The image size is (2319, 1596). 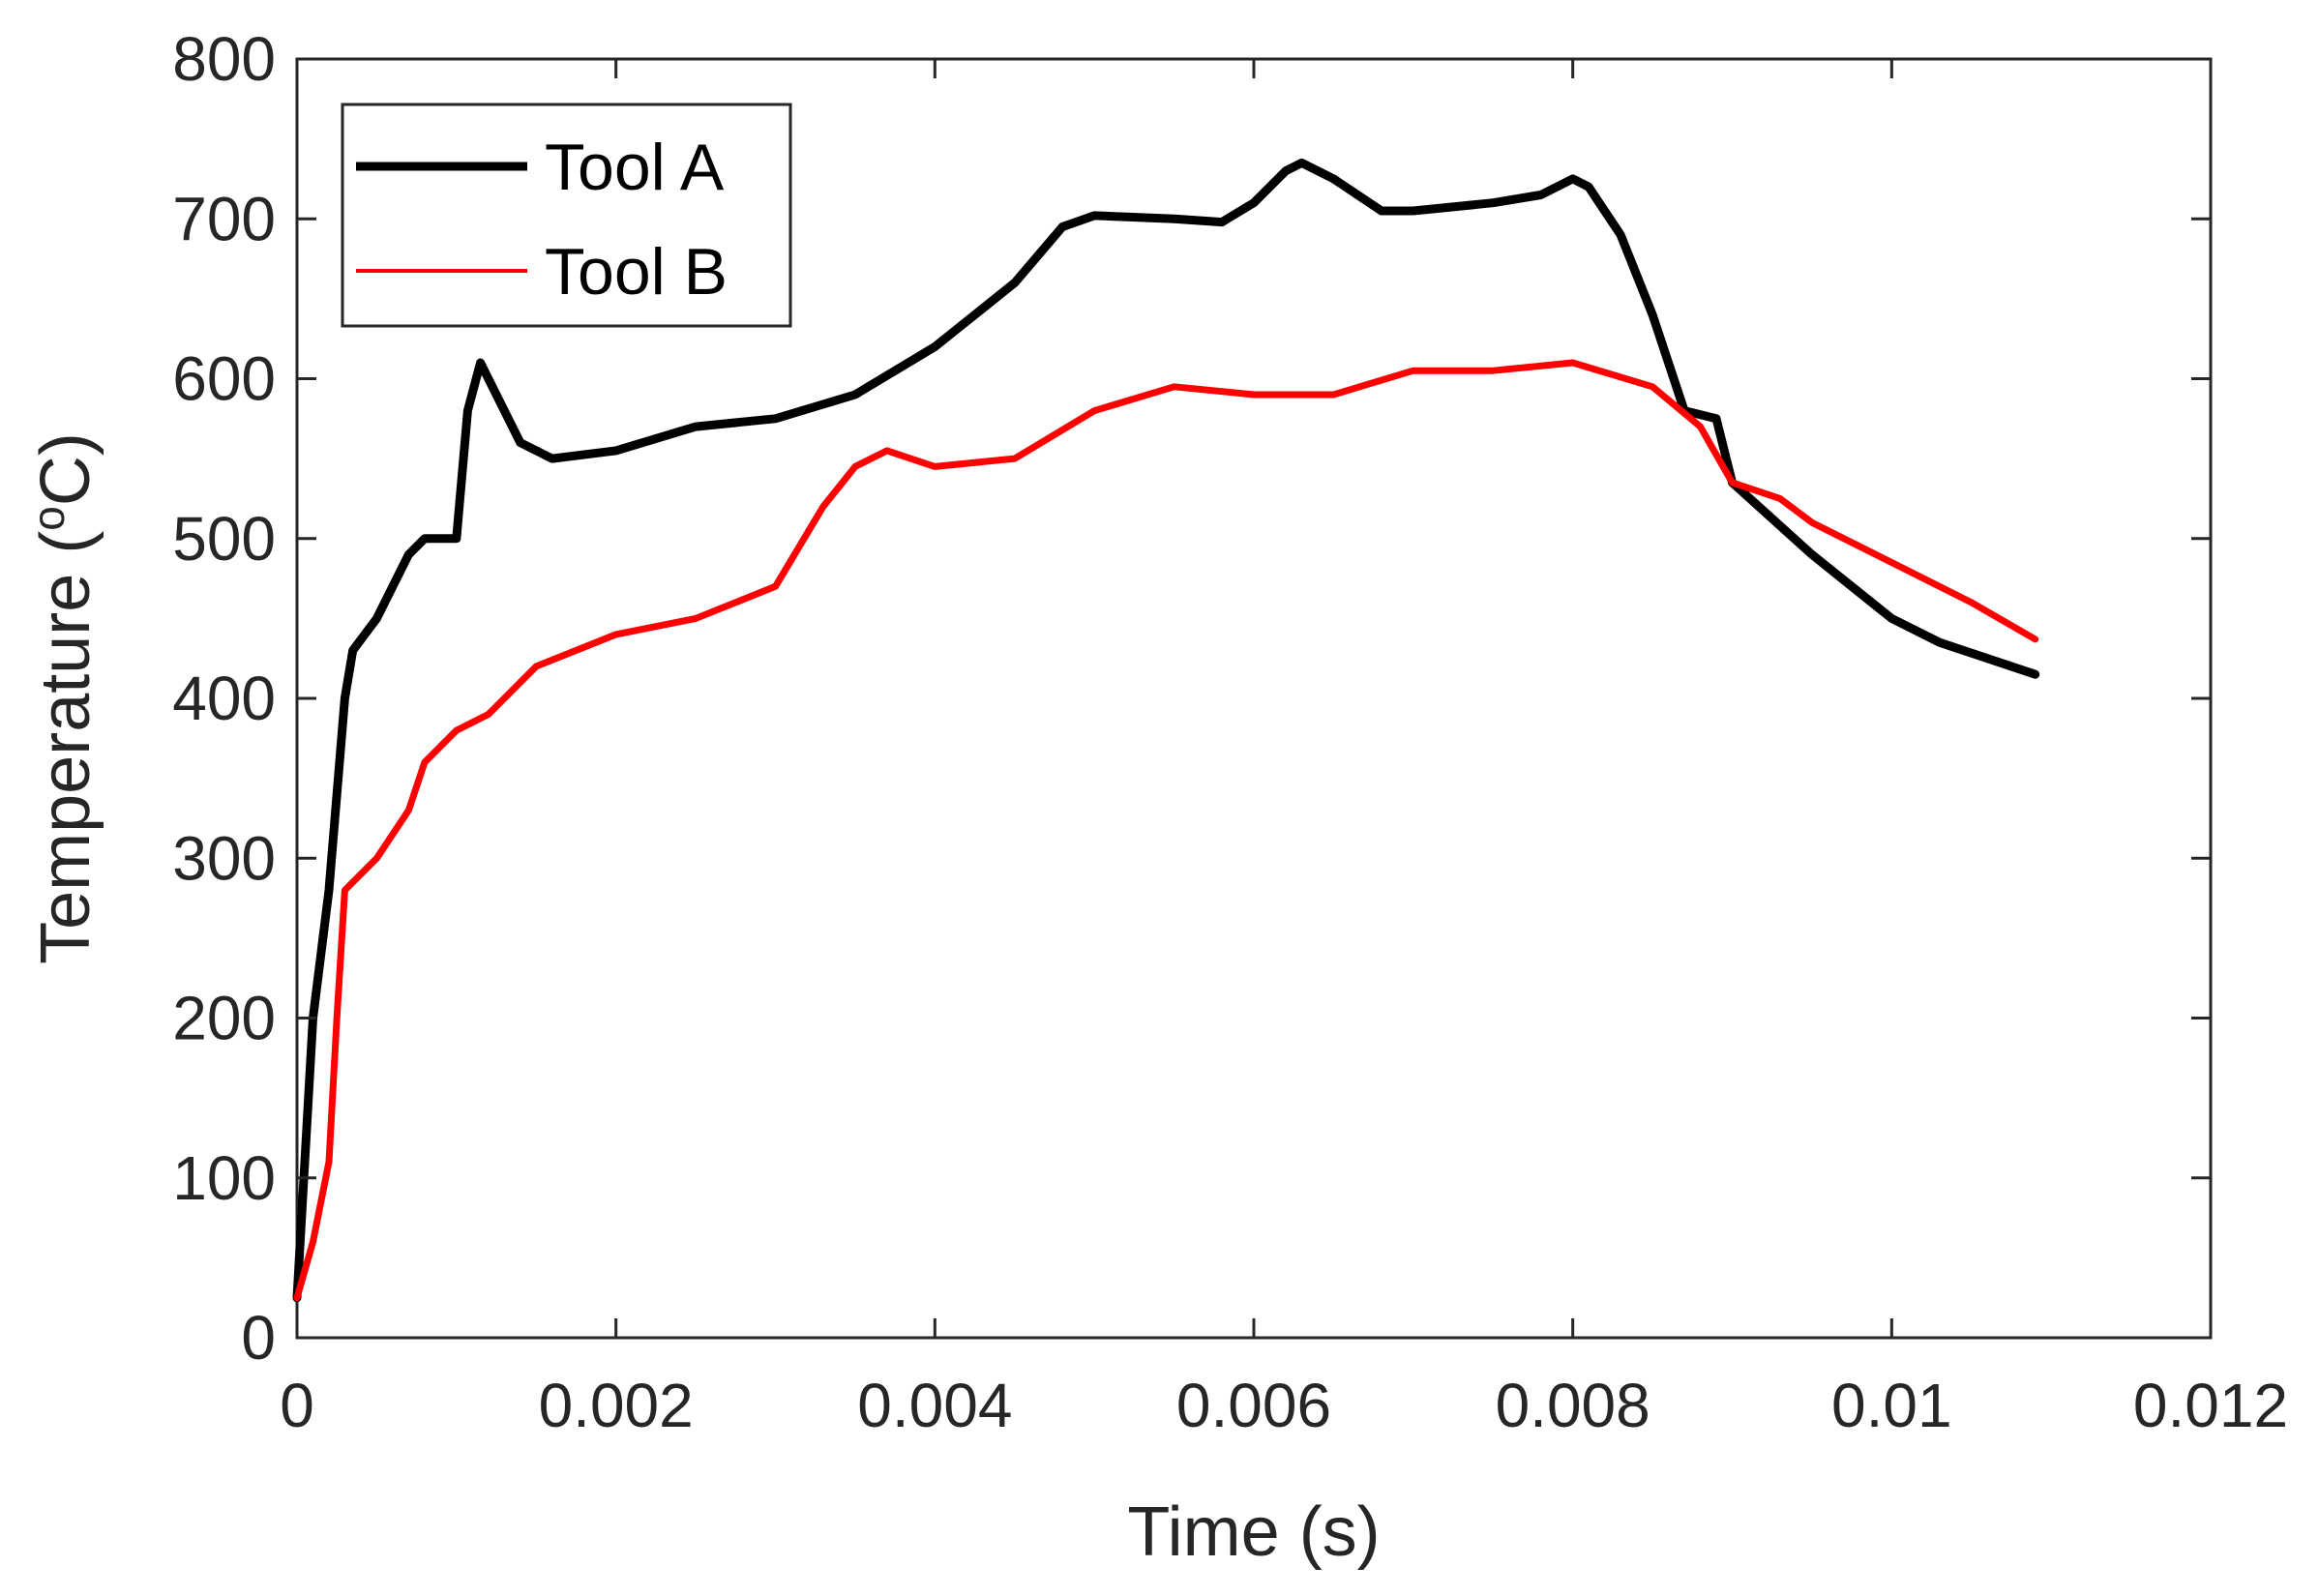 I want to click on y-tick-label: 300, so click(x=224, y=858).